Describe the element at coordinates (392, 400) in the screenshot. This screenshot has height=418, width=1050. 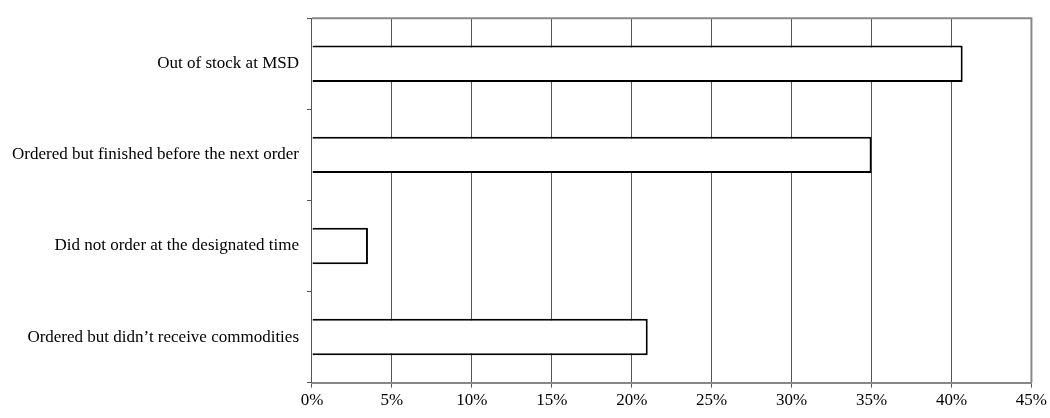
I see `x-tick-label: 5%` at that location.